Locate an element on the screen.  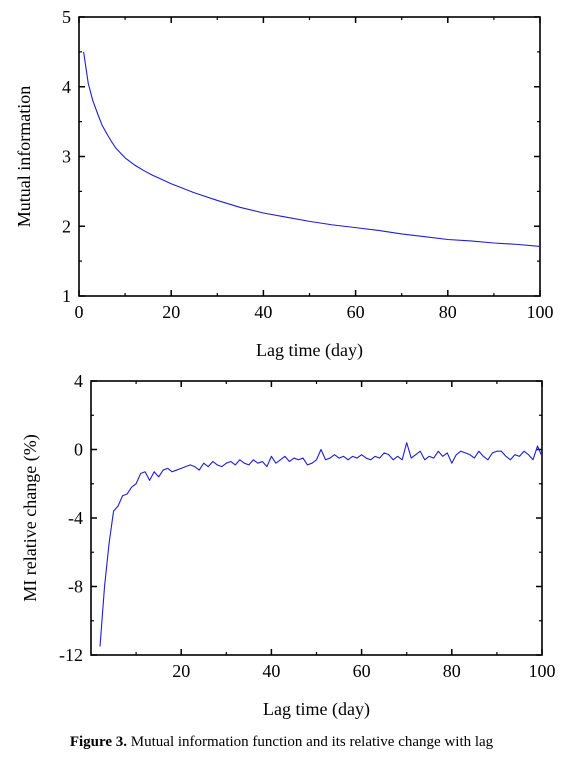
y-axis-label: Mutual information is located at coordinates (24, 156).